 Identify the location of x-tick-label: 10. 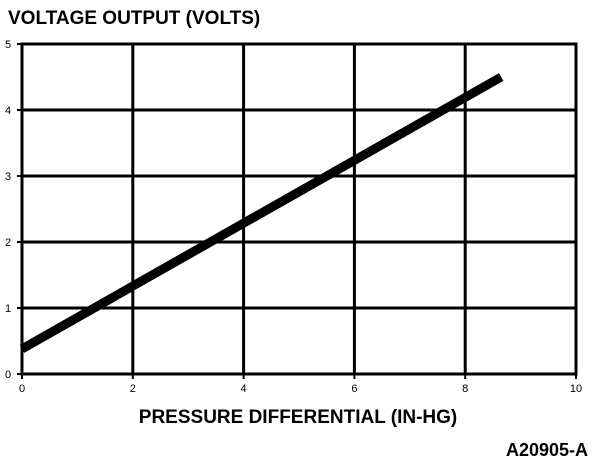
(576, 389).